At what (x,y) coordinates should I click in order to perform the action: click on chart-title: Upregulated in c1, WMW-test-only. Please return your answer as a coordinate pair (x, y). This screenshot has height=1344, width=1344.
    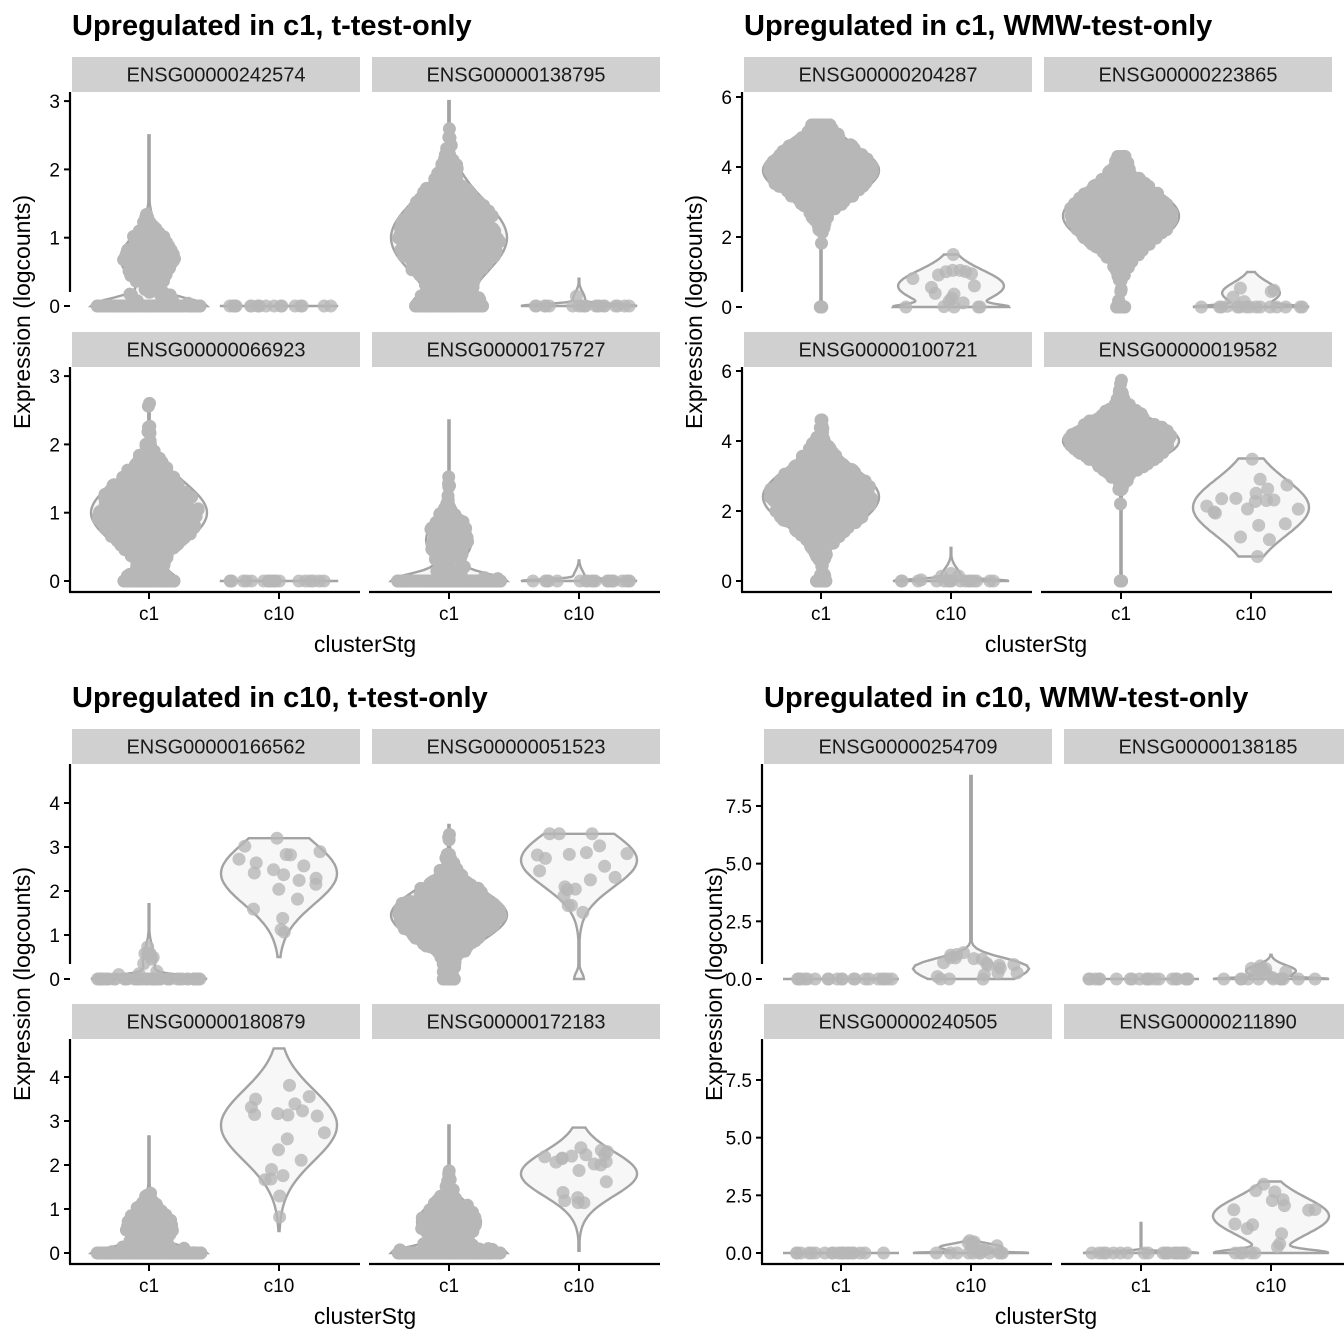
    Looking at the image, I should click on (978, 26).